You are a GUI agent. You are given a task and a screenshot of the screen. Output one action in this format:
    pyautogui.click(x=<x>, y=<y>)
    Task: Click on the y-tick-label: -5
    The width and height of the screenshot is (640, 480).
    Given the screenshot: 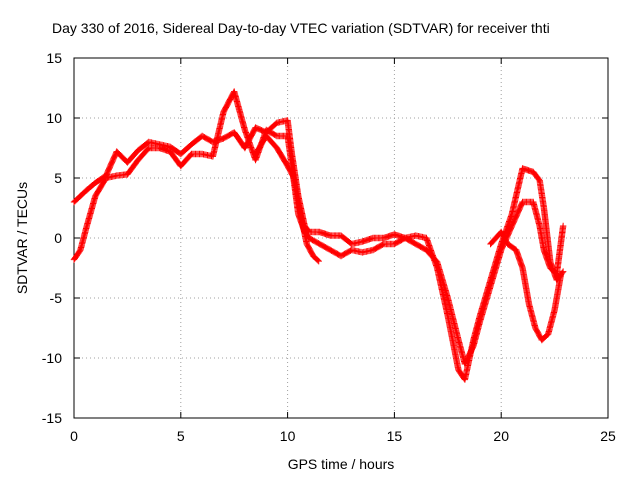 What is the action you would take?
    pyautogui.click(x=56, y=298)
    